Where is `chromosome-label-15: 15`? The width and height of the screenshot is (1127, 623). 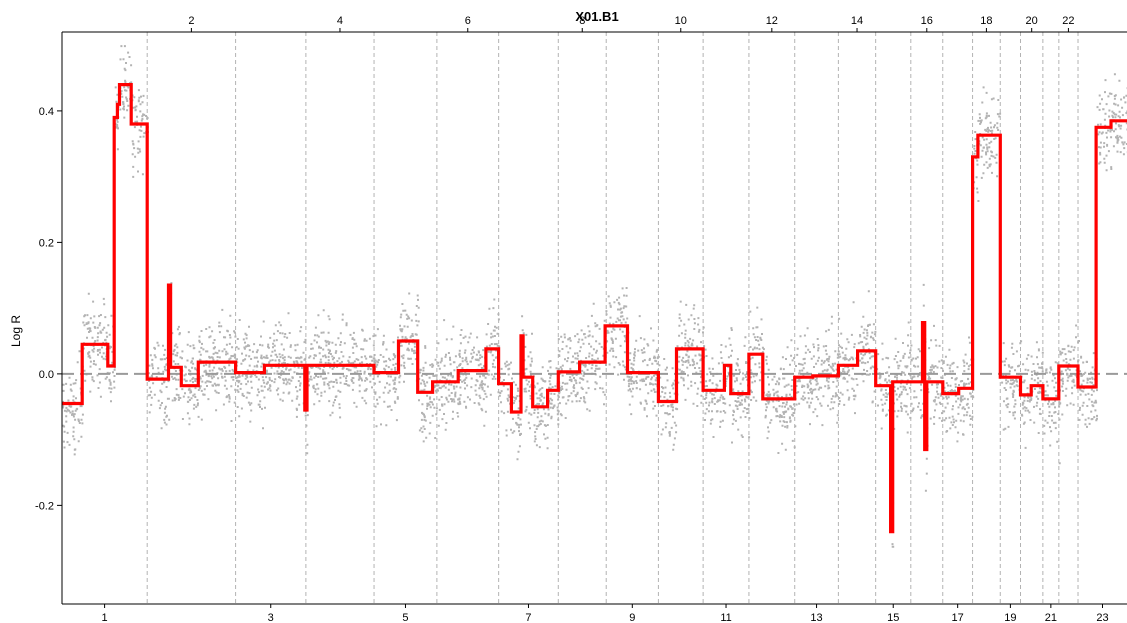 chromosome-label-15: 15 is located at coordinates (893, 617).